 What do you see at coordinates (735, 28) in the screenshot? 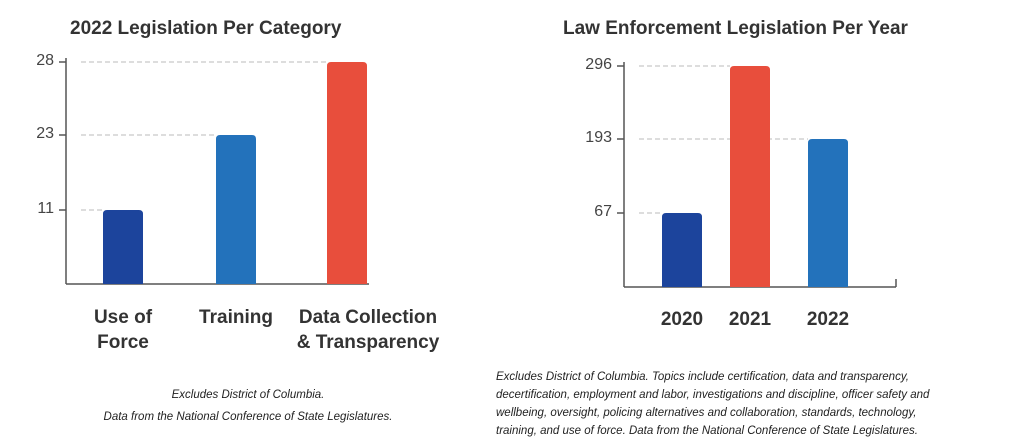
I see `right-chart-title: Law Enforcement Legislation Per Year` at bounding box center [735, 28].